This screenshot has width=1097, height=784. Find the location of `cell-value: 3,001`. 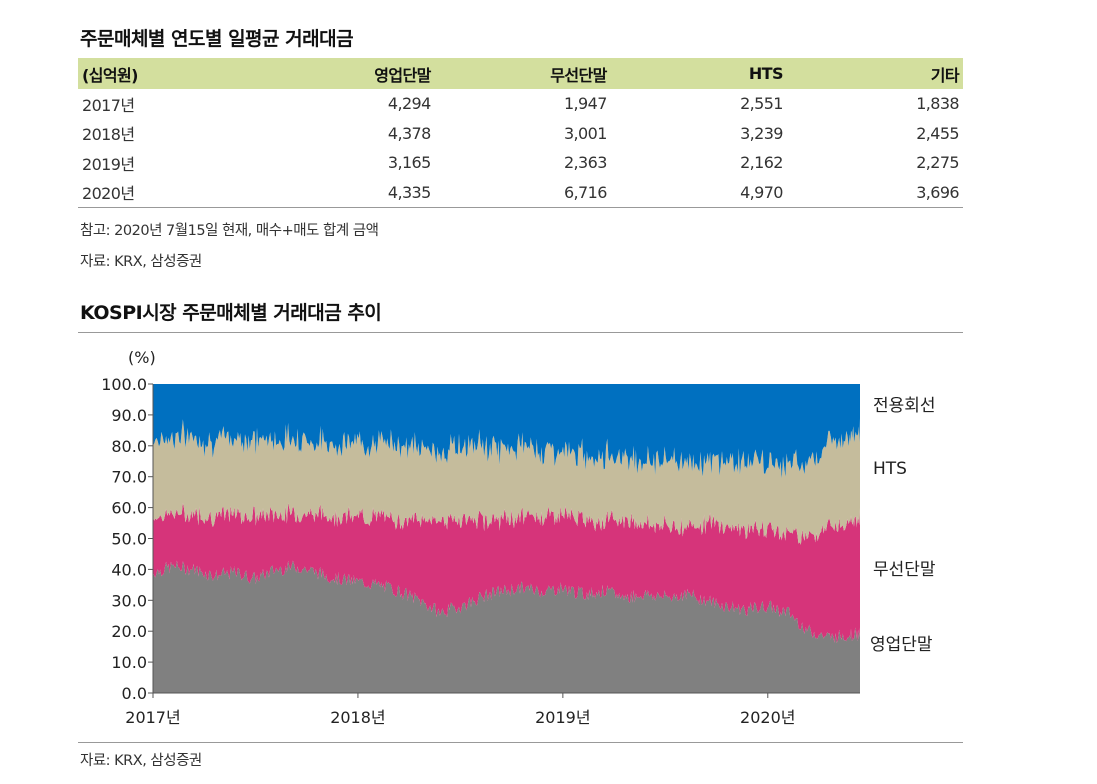

cell-value: 3,001 is located at coordinates (585, 133).